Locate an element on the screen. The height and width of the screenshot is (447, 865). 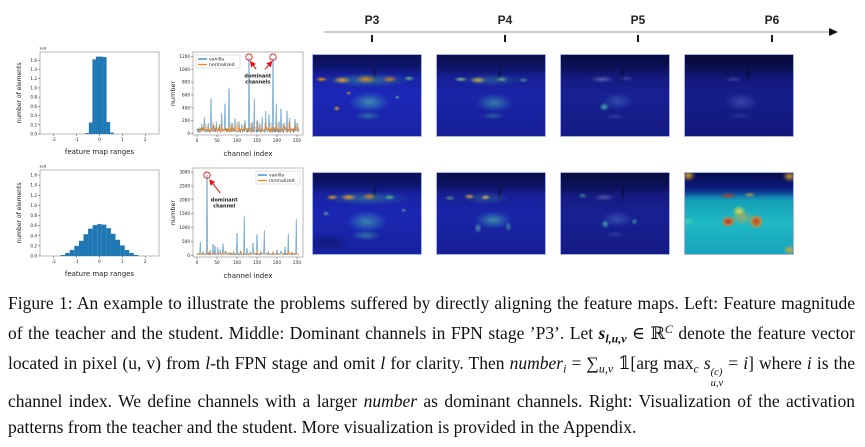
svg-text: 800 is located at coordinates (186, 82).